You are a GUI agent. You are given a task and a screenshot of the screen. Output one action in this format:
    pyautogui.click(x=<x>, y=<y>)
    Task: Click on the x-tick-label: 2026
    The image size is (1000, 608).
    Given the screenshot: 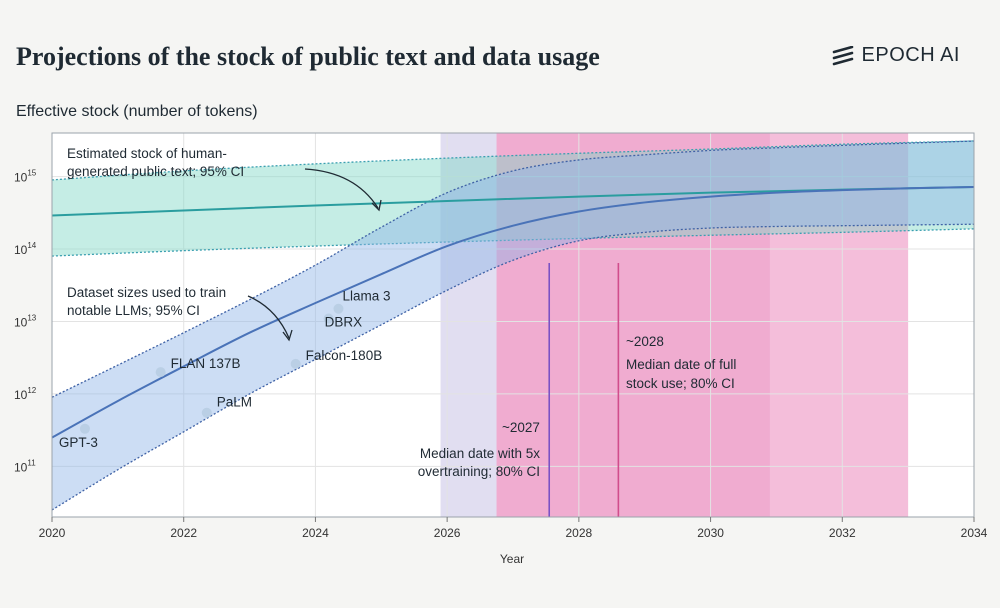 What is the action you would take?
    pyautogui.click(x=447, y=533)
    